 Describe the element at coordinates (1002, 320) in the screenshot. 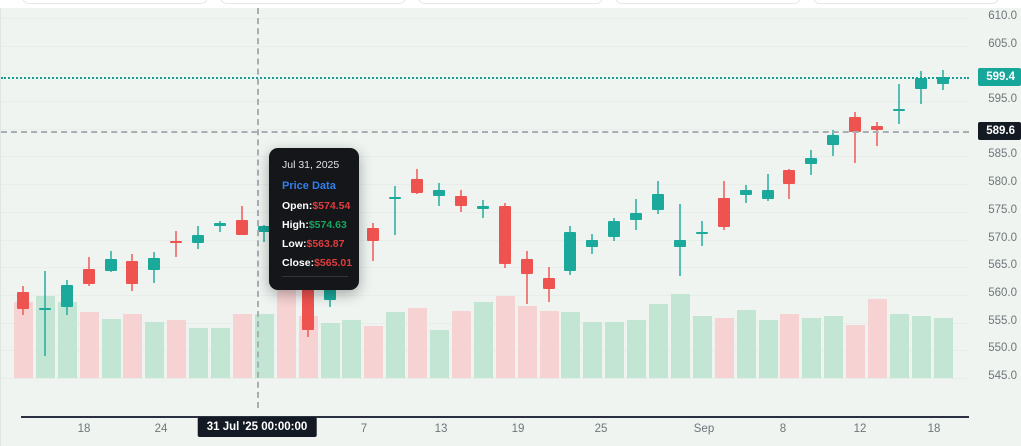

I see `y-axis-tick-label: 555.0` at that location.